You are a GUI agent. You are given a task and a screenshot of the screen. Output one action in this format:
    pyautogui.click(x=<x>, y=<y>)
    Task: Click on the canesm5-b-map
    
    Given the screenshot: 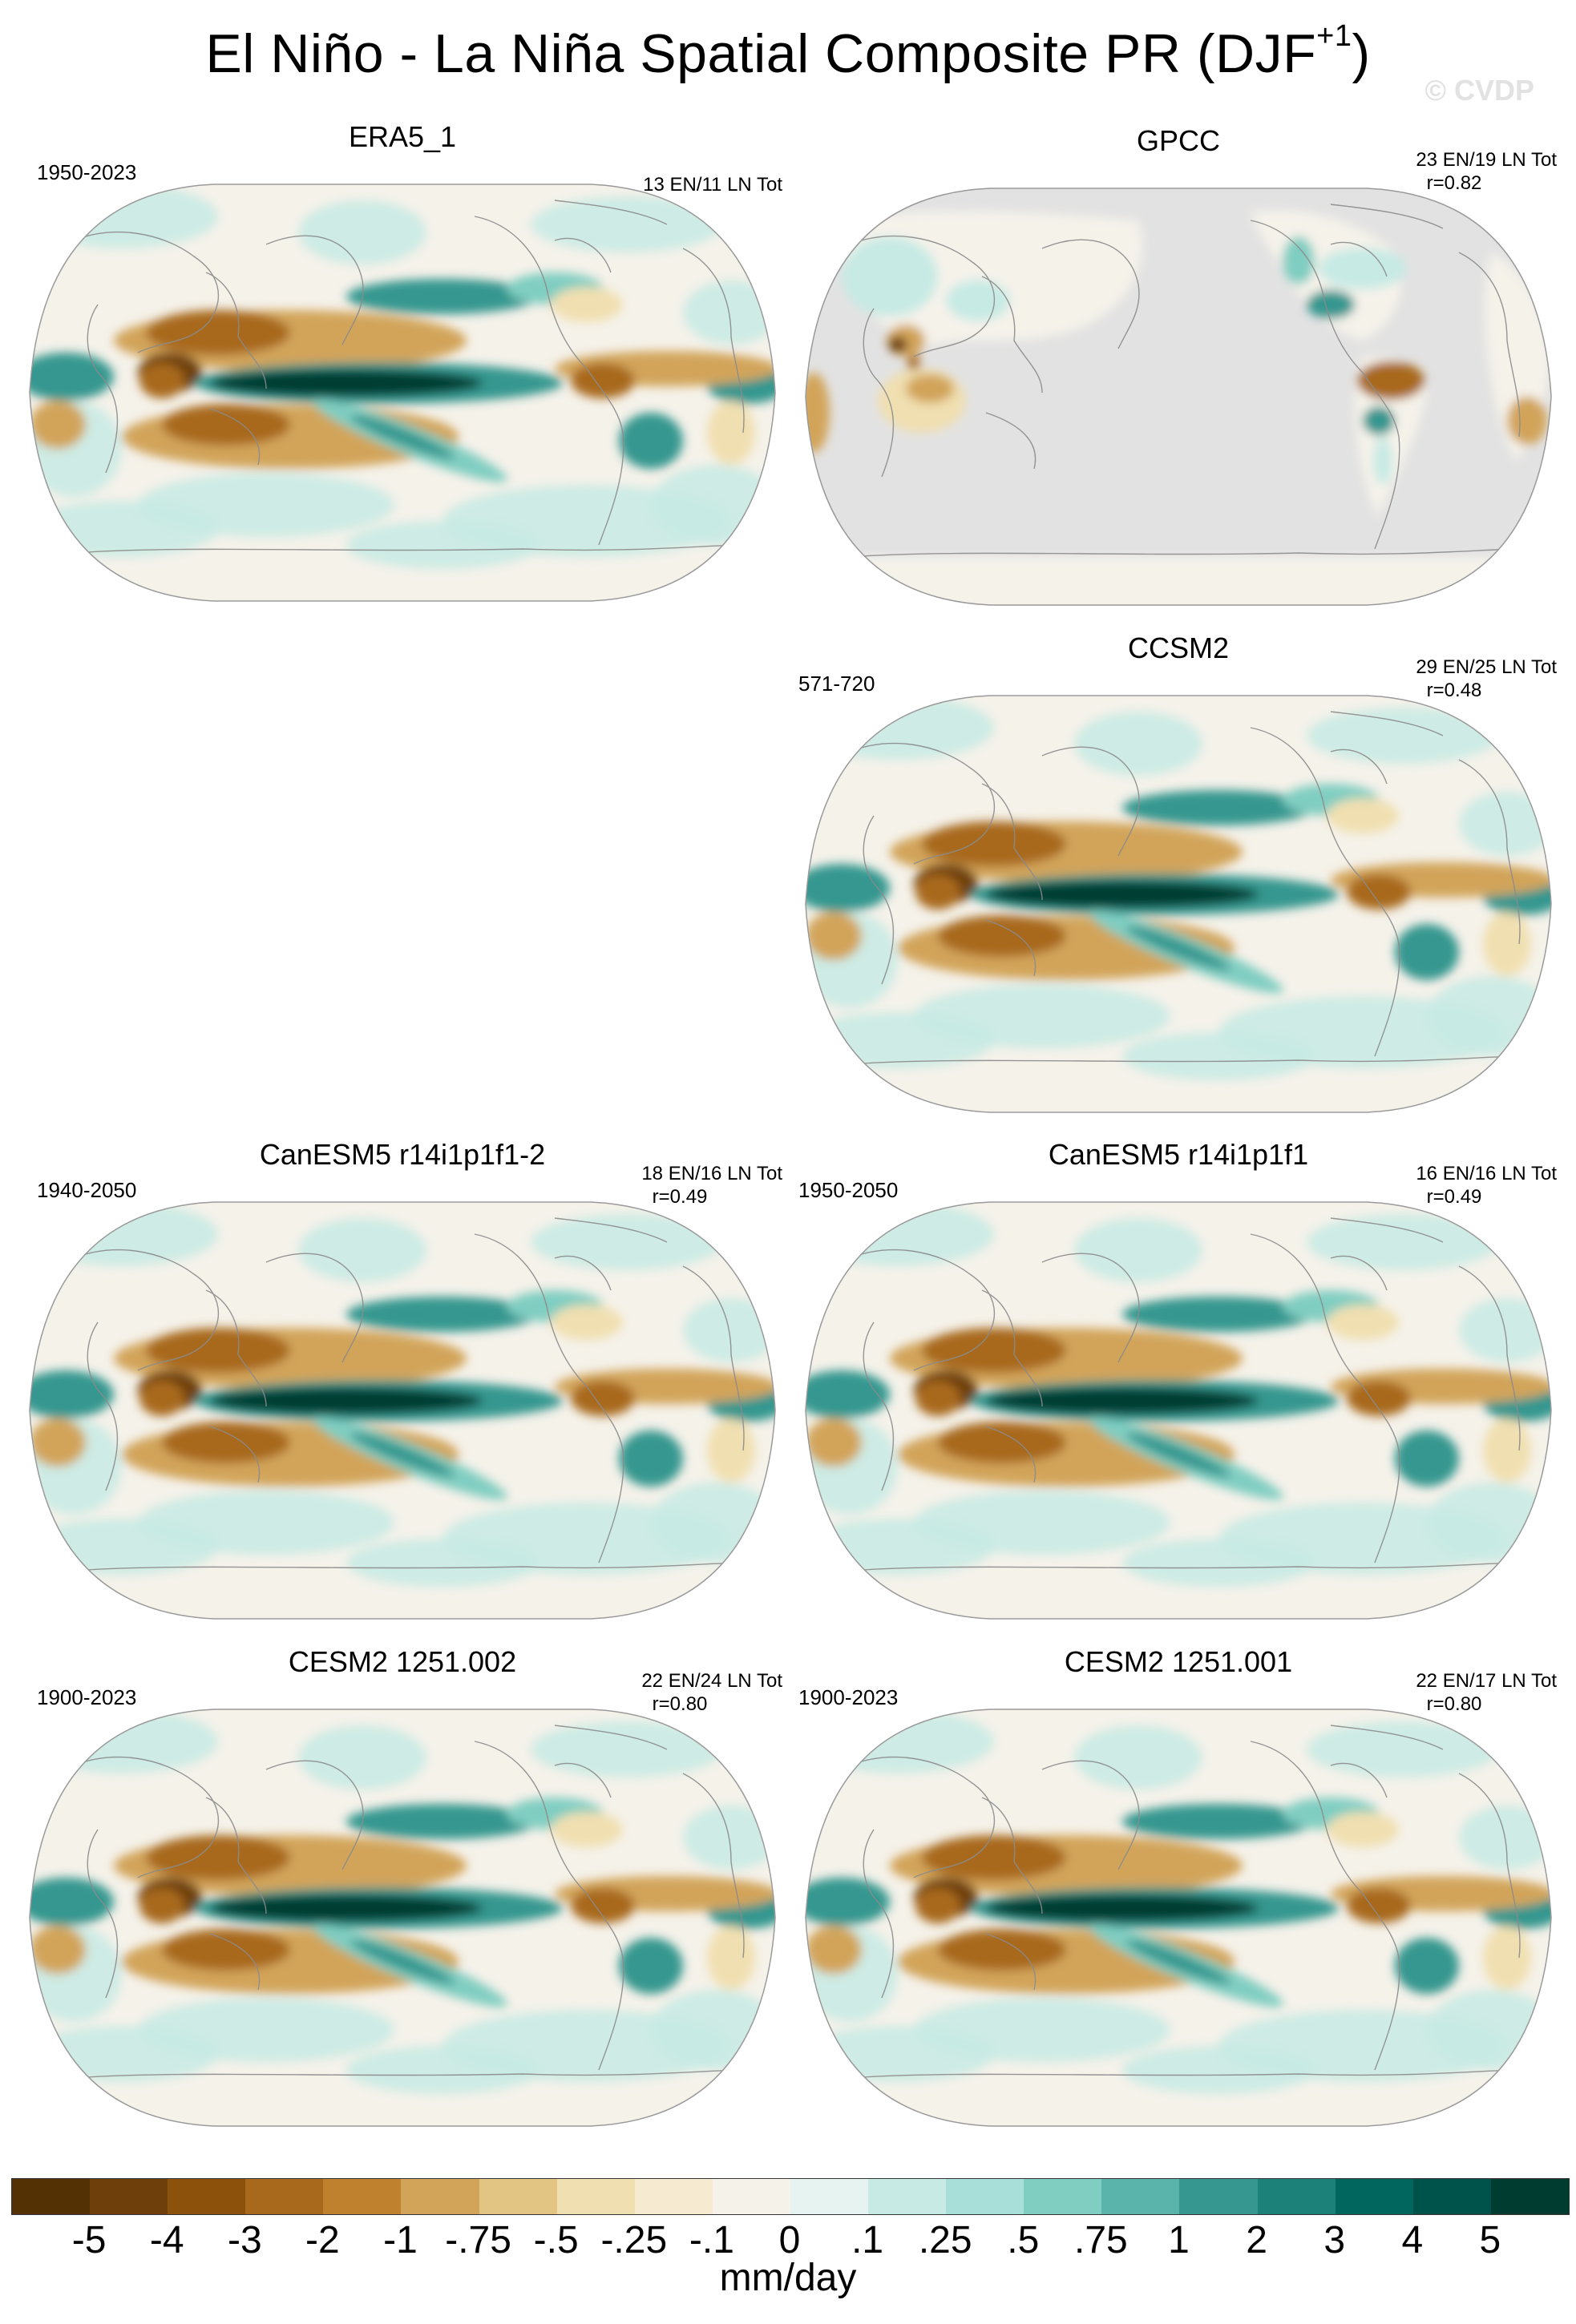 What is the action you would take?
    pyautogui.click(x=1178, y=1410)
    